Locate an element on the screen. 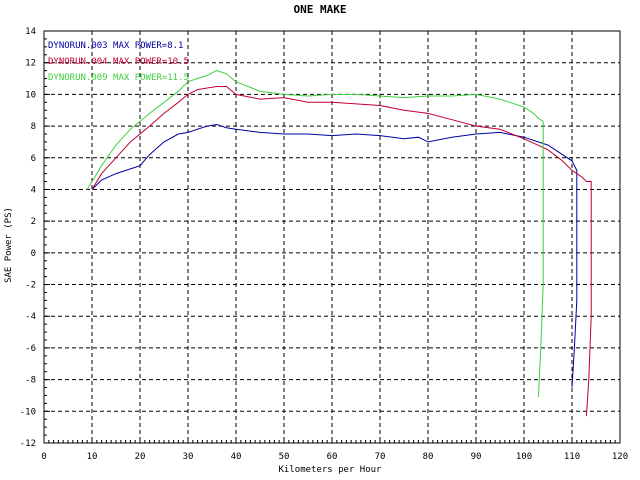 The image size is (640, 480). legend-entry: DYNORUN.009 MAX POWER=11.5 is located at coordinates (118, 78).